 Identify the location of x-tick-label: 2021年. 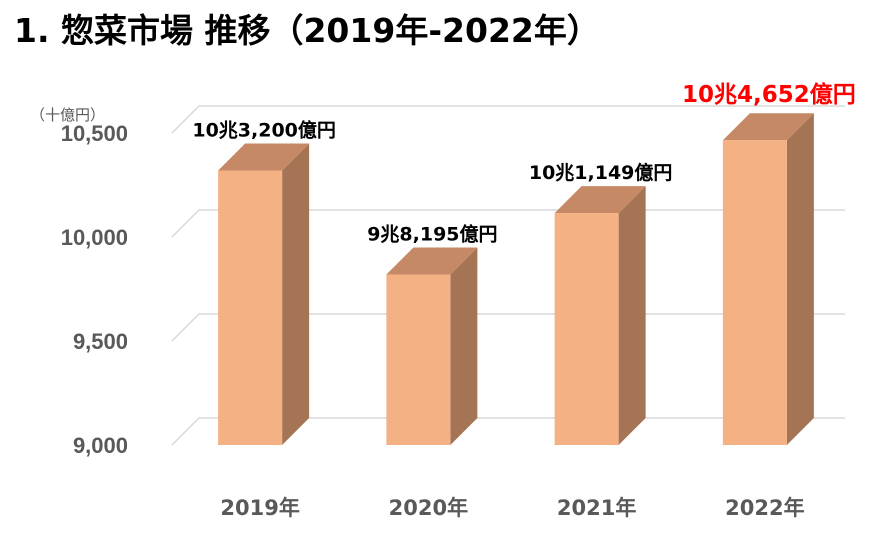
(596, 508).